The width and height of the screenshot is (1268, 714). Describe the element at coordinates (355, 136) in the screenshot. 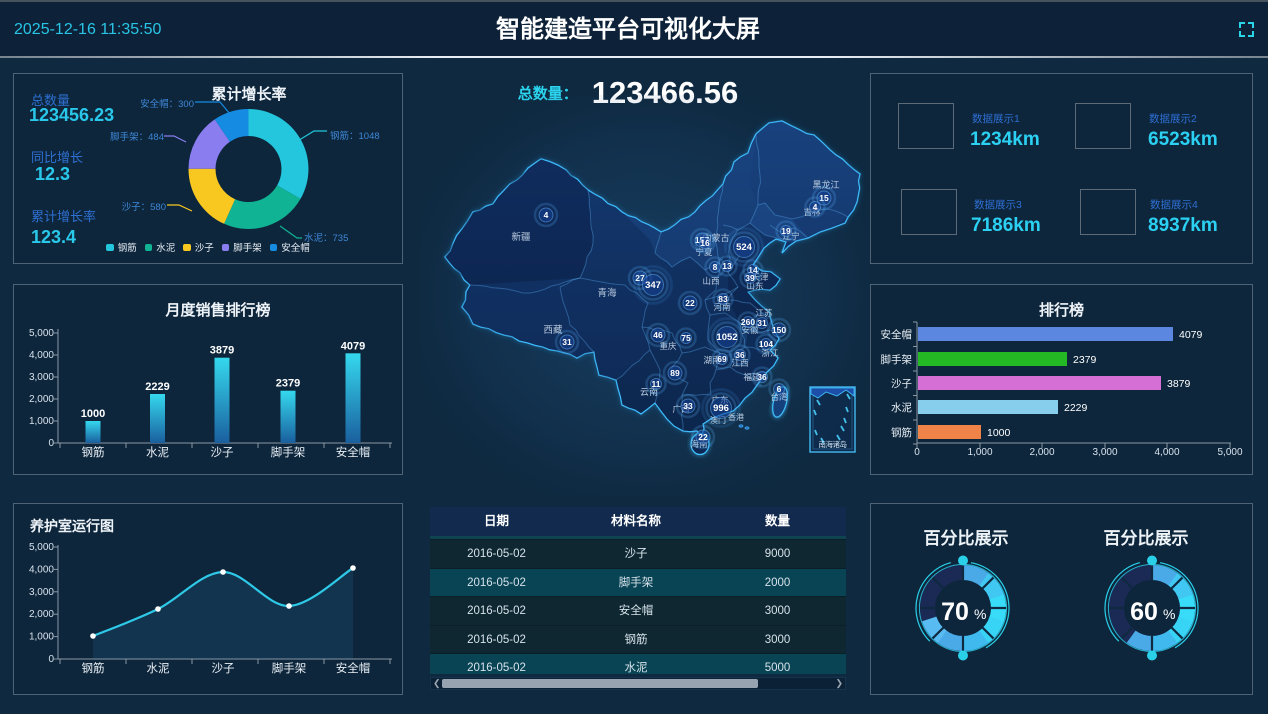

I see `svg-text: 钢筋：1048` at that location.